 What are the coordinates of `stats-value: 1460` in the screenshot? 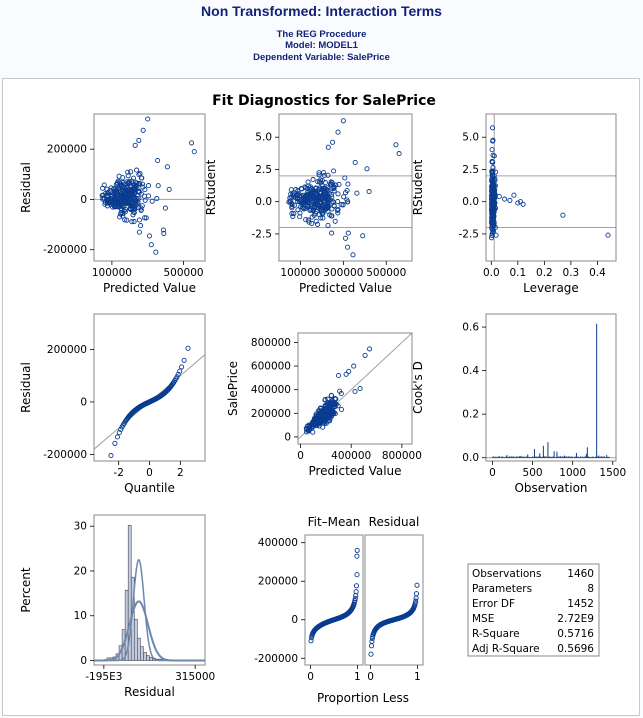 It's located at (580, 574).